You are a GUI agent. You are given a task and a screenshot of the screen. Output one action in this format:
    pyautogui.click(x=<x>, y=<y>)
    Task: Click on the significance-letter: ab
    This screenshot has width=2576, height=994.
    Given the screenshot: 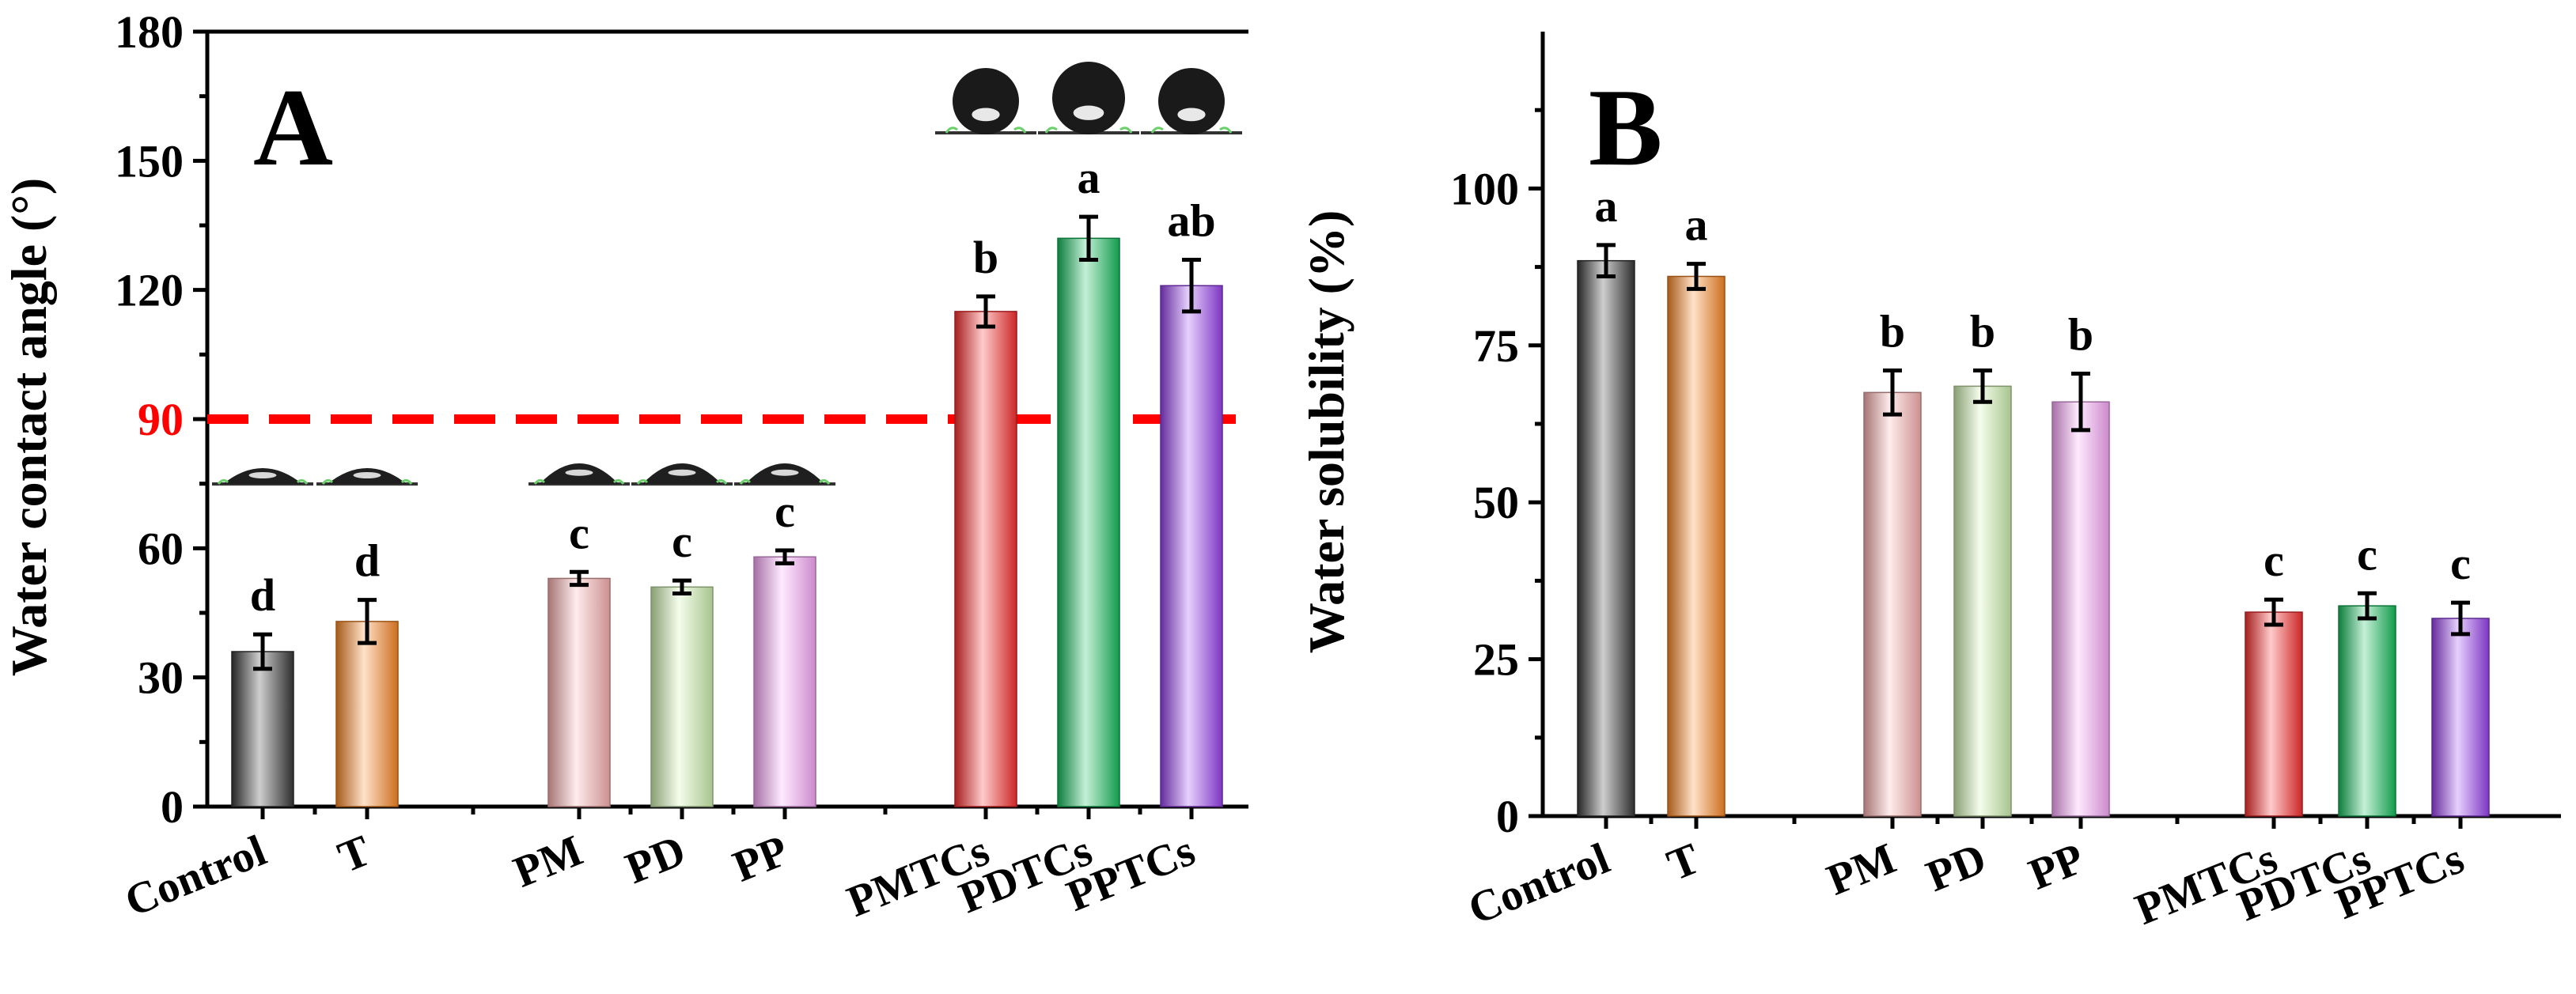 What is the action you would take?
    pyautogui.click(x=1191, y=221)
    